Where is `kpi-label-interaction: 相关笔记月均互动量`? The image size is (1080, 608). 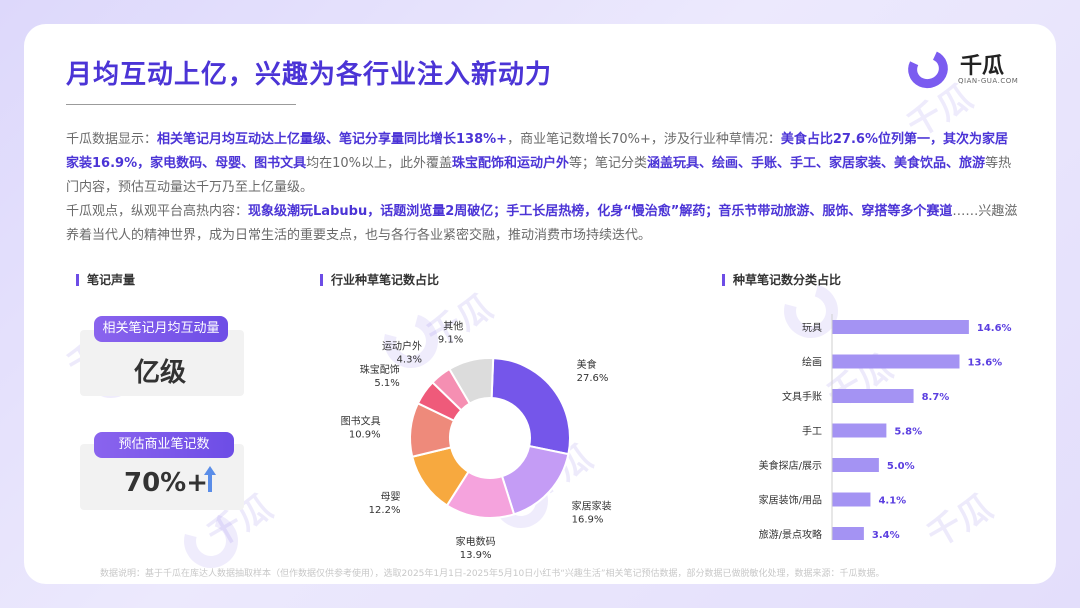 kpi-label-interaction: 相关笔记月均互动量 is located at coordinates (161, 329).